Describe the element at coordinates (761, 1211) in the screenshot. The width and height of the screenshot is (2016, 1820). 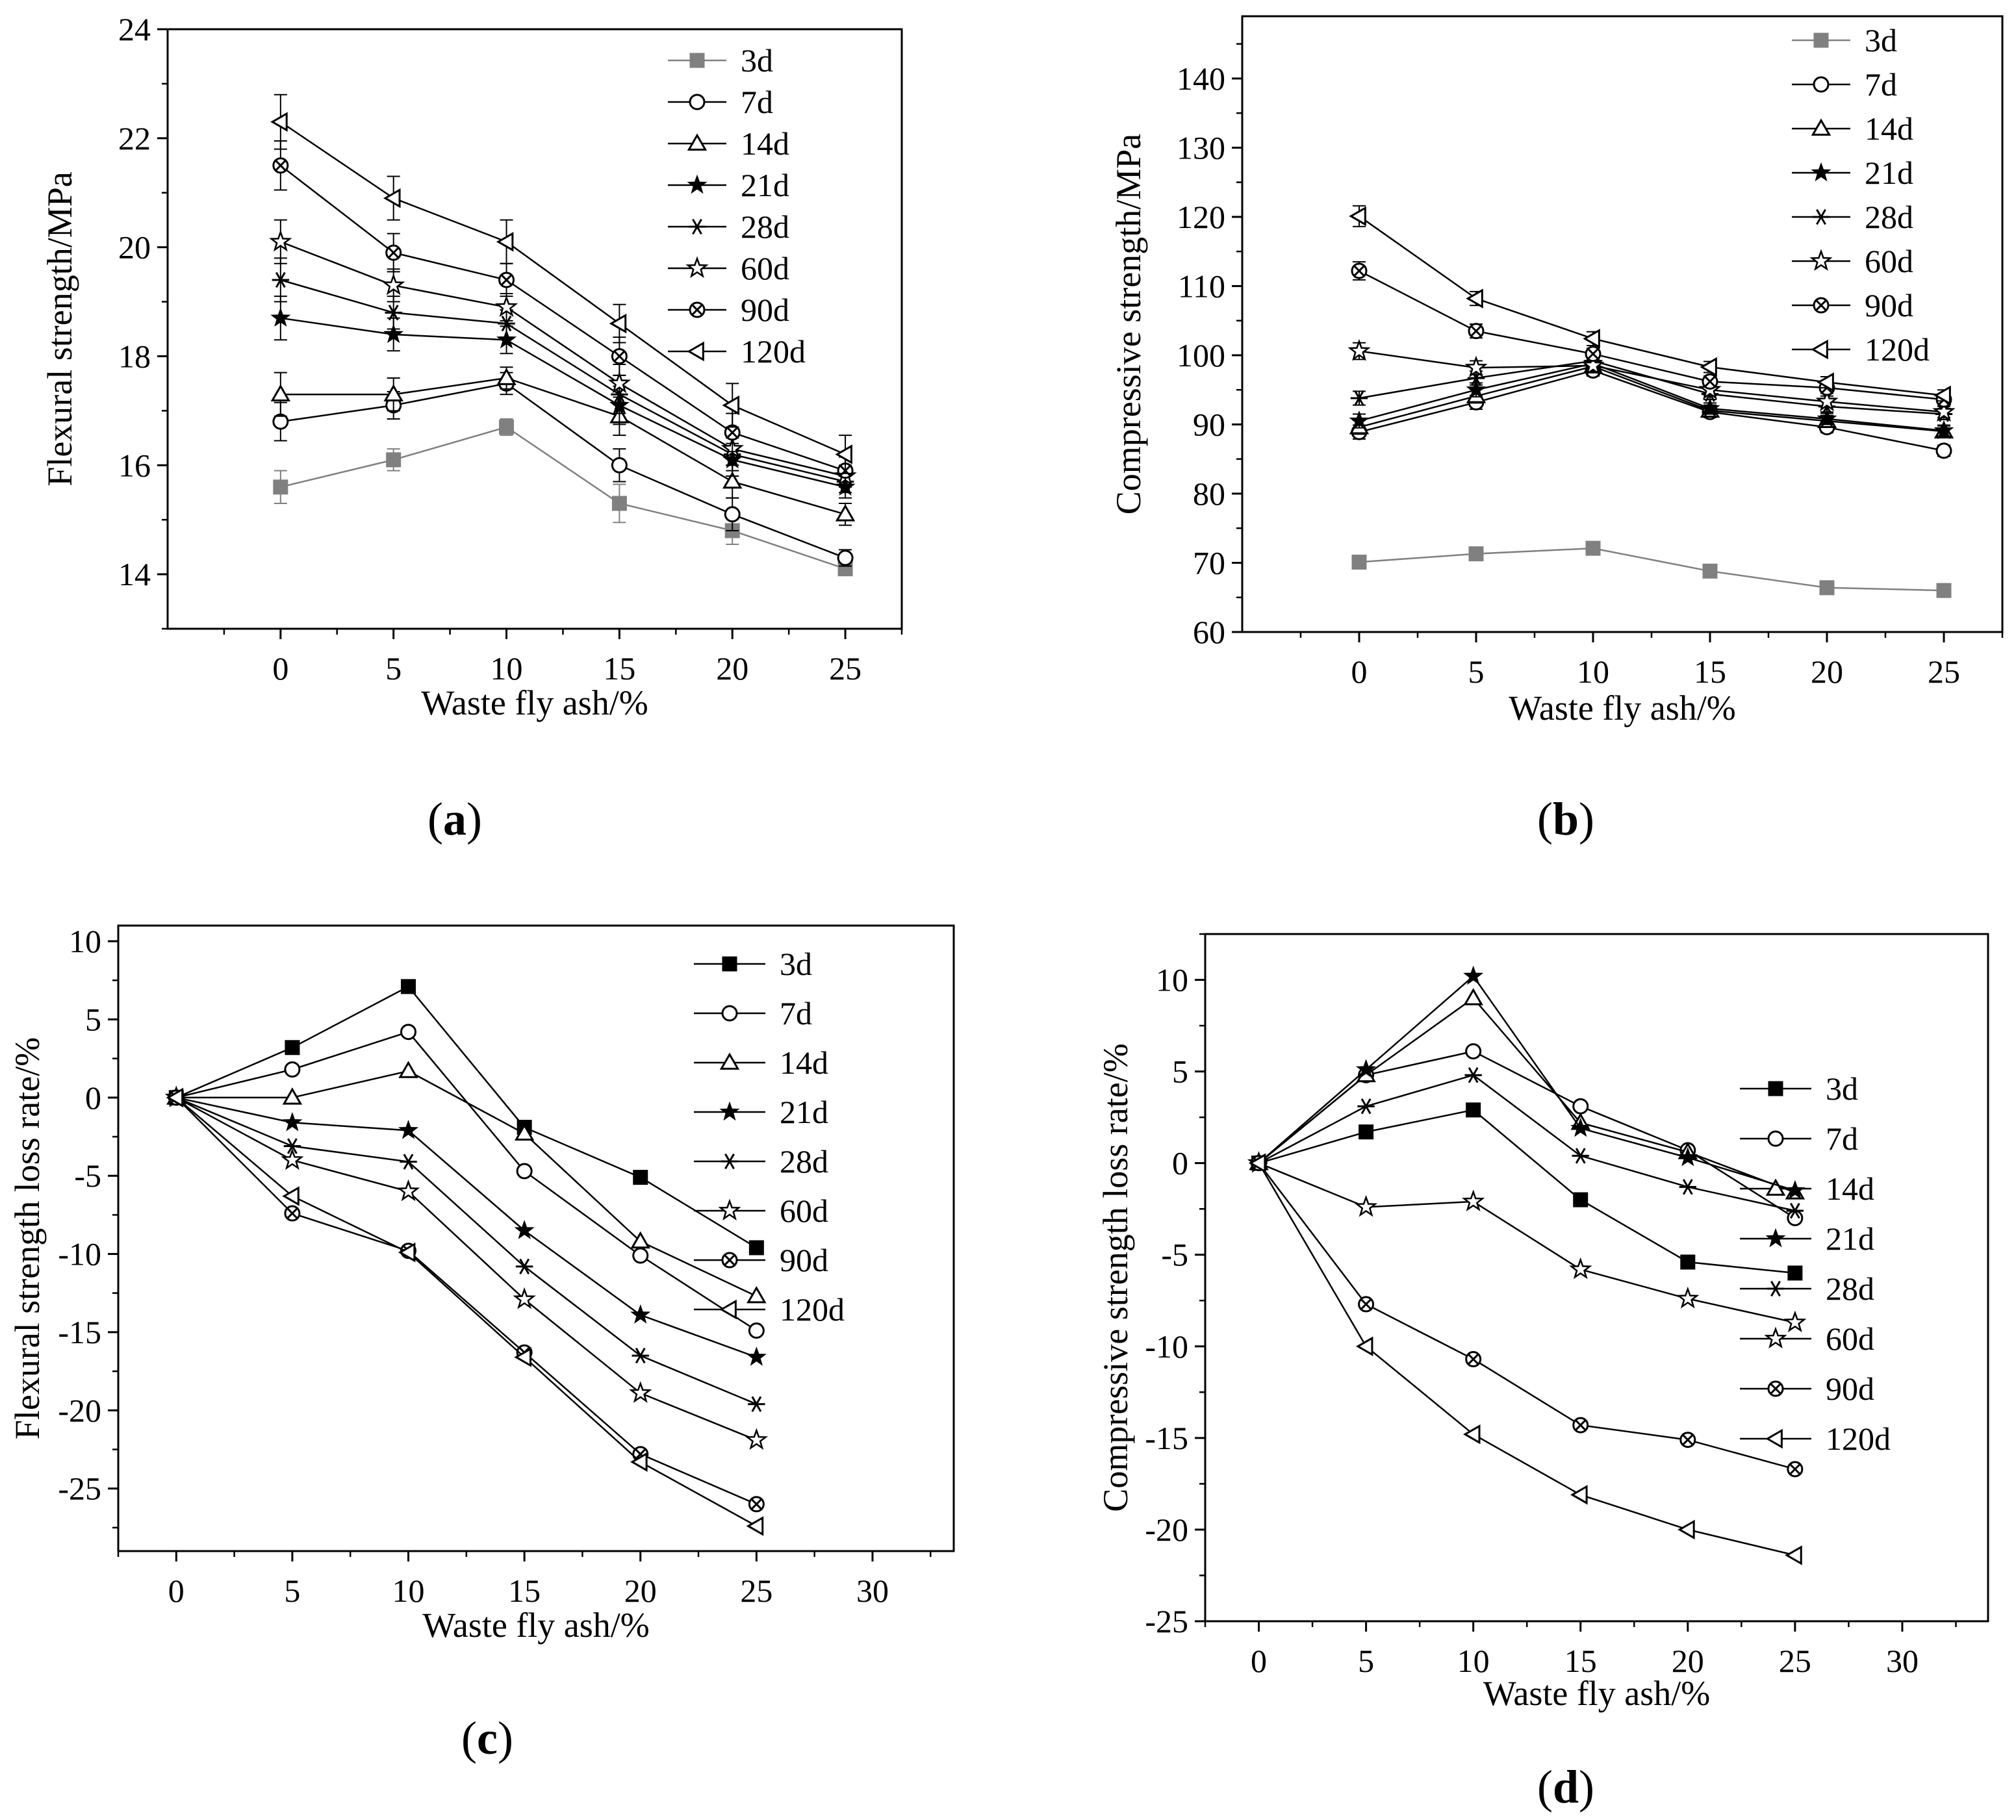
I see `legend-item-60d: 60d` at that location.